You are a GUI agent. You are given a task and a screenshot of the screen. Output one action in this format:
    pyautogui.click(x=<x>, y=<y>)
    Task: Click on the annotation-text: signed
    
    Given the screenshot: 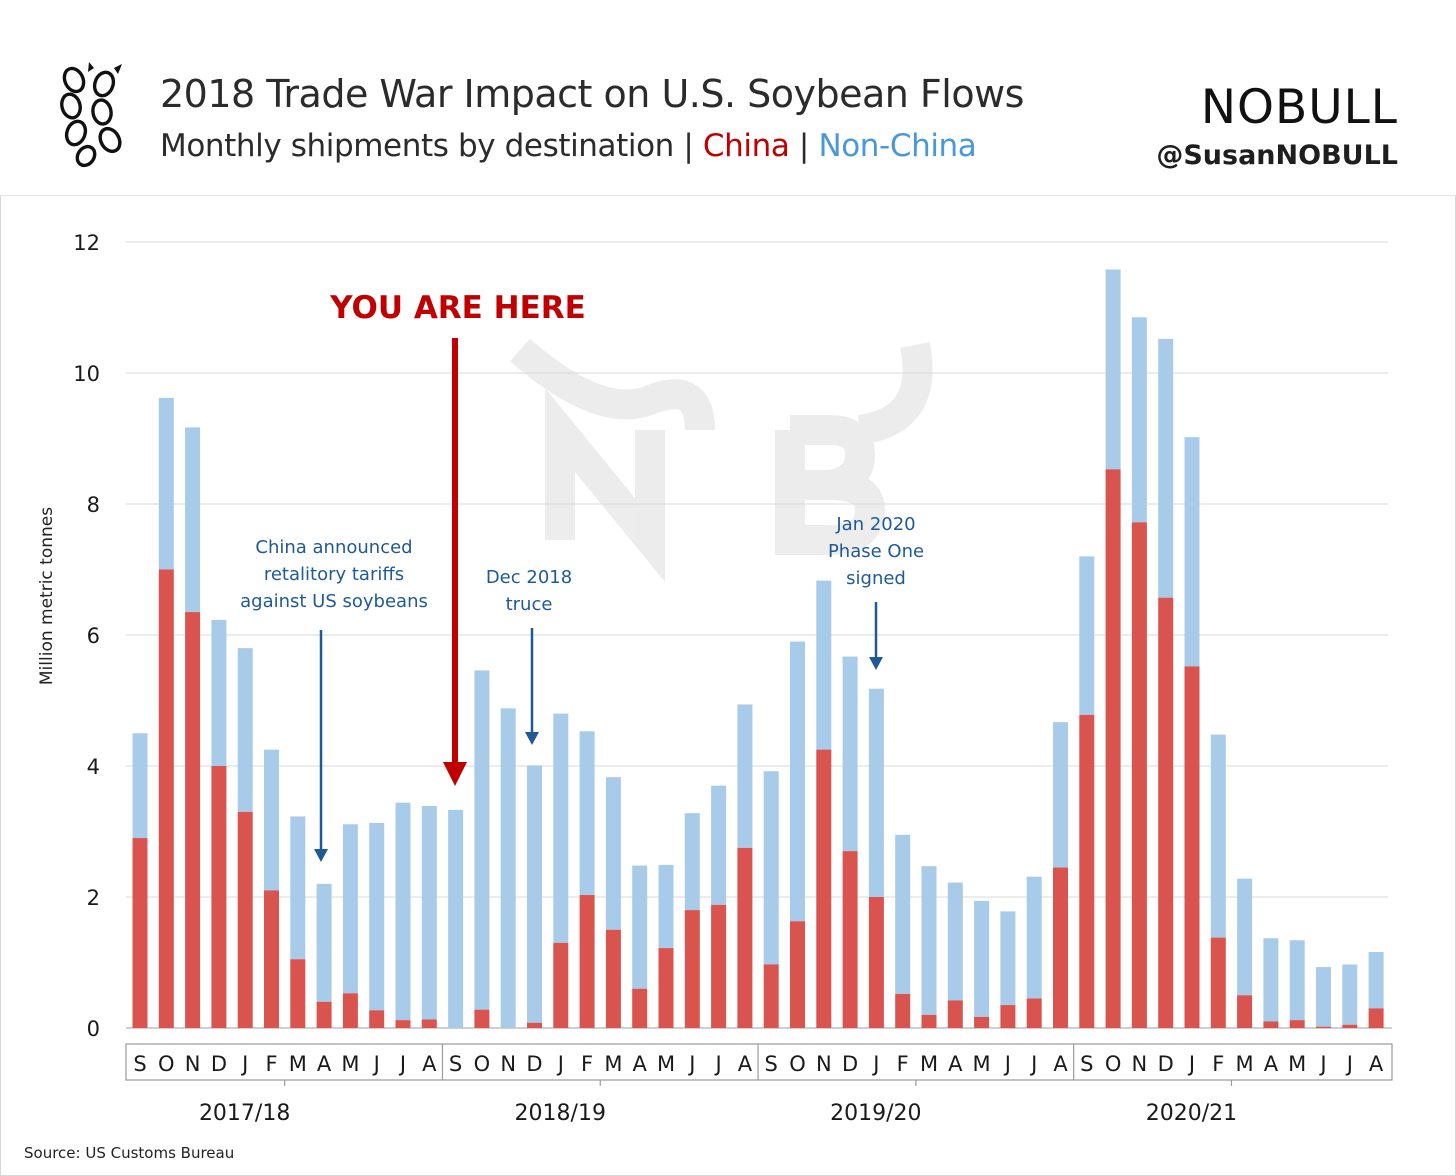 What is the action you would take?
    pyautogui.click(x=876, y=578)
    